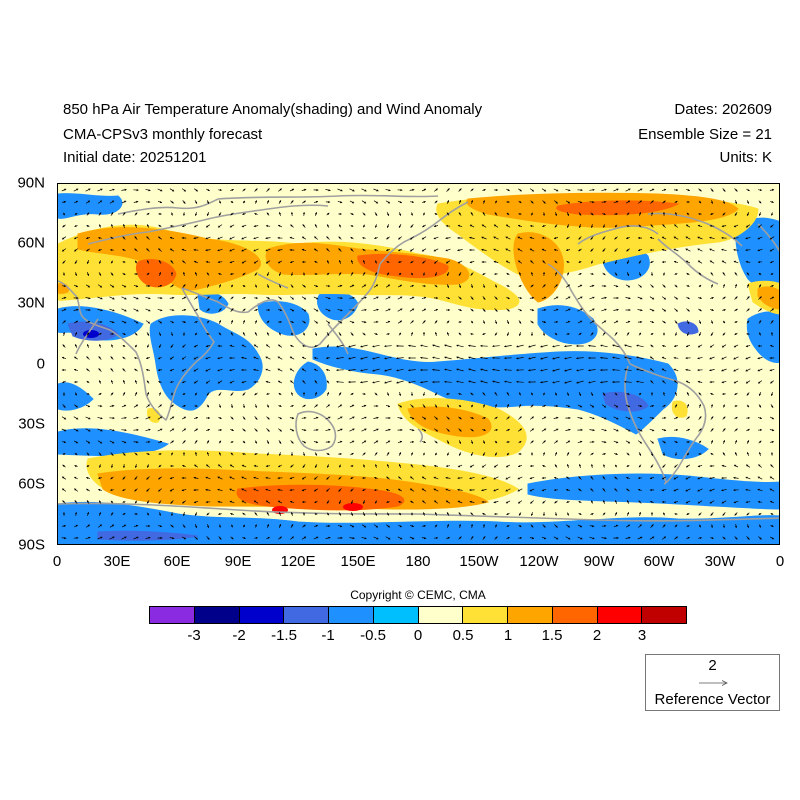 This screenshot has width=800, height=800. I want to click on ensemble-size: Ensemble Size = 21, so click(705, 134).